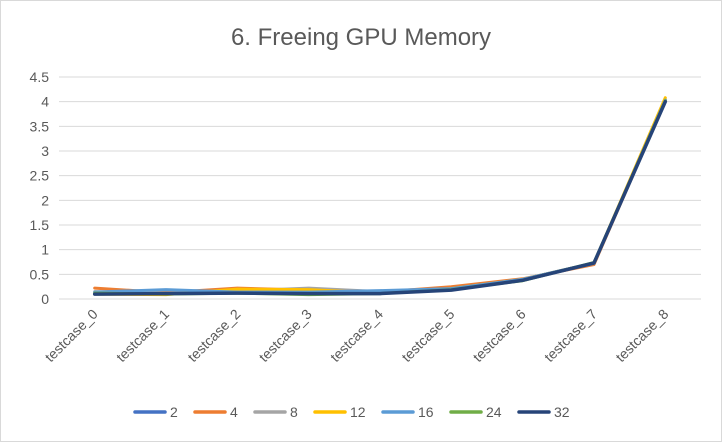 This screenshot has width=722, height=442. Describe the element at coordinates (45, 102) in the screenshot. I see `y-tick-label: 4` at that location.